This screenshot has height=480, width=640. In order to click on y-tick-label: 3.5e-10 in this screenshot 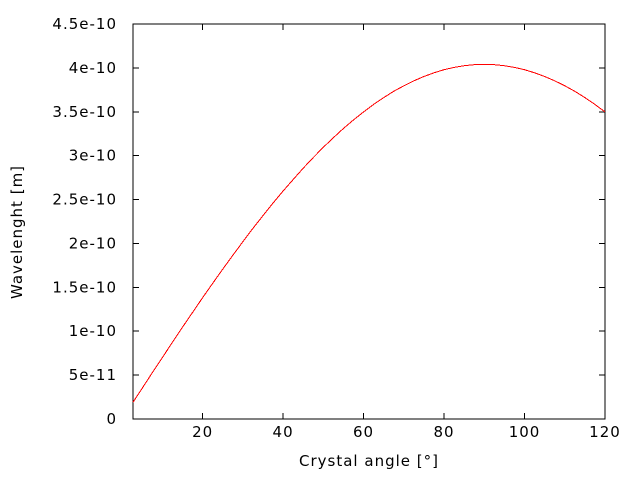, I will do `click(84, 112)`.